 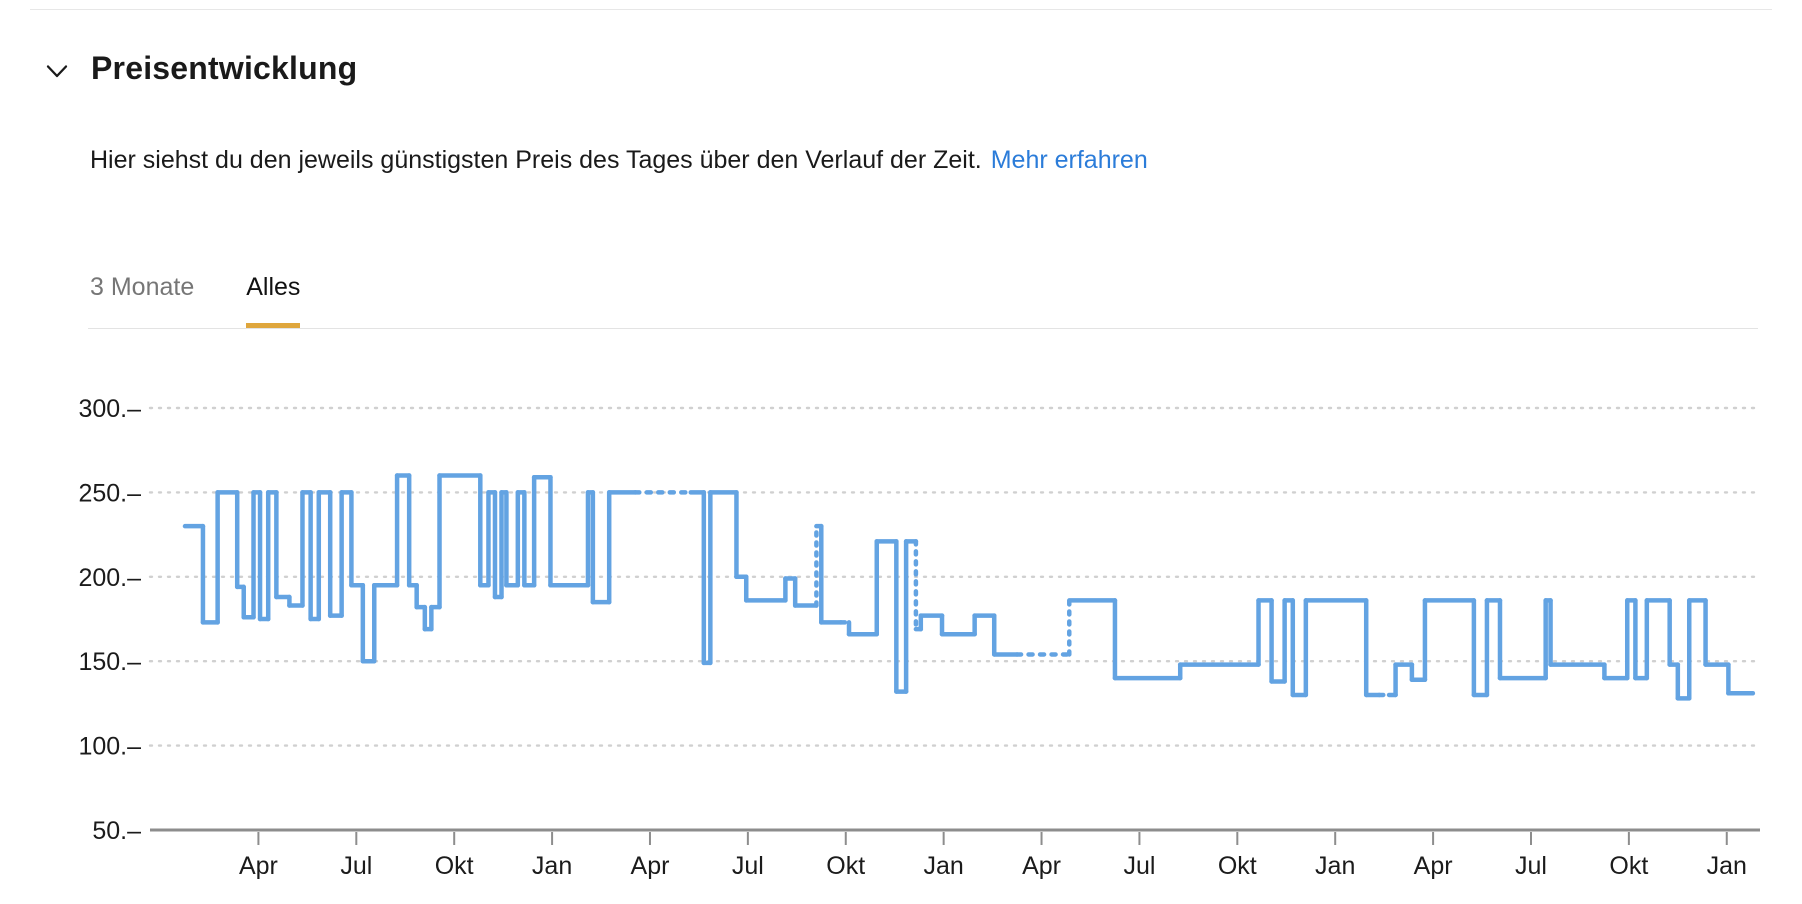 What do you see at coordinates (116, 831) in the screenshot?
I see `y-tick-label: 50.–` at bounding box center [116, 831].